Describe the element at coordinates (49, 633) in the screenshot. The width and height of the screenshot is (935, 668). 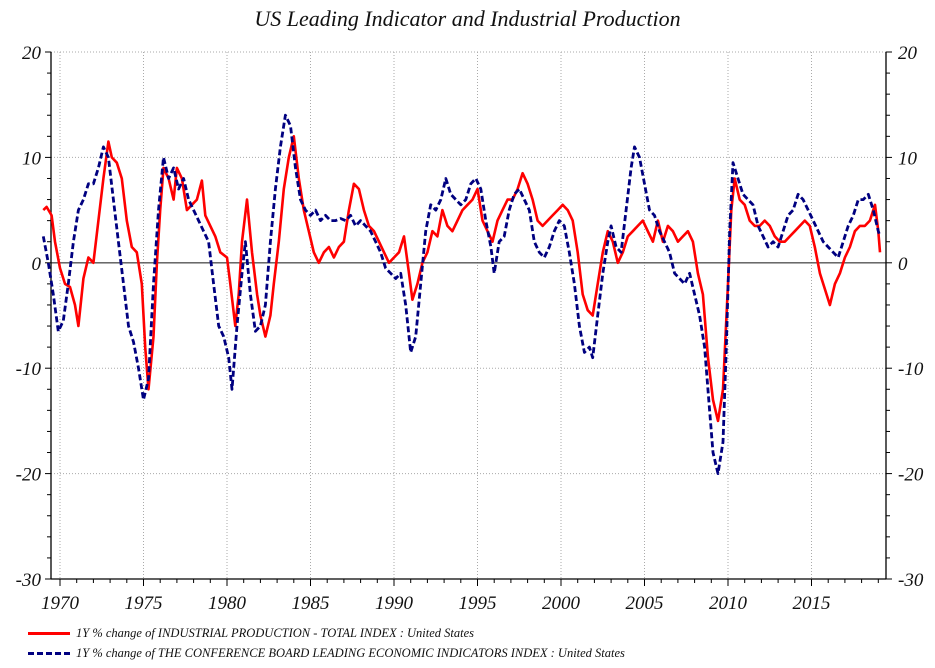
I see `legend-swatch-red-solid` at that location.